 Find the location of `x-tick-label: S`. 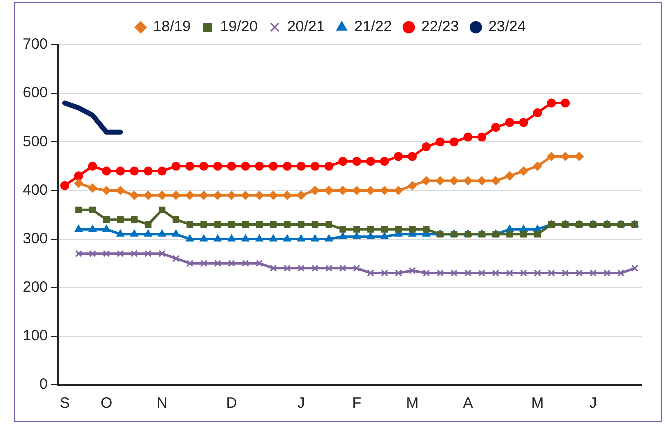

x-tick-label: S is located at coordinates (65, 403).